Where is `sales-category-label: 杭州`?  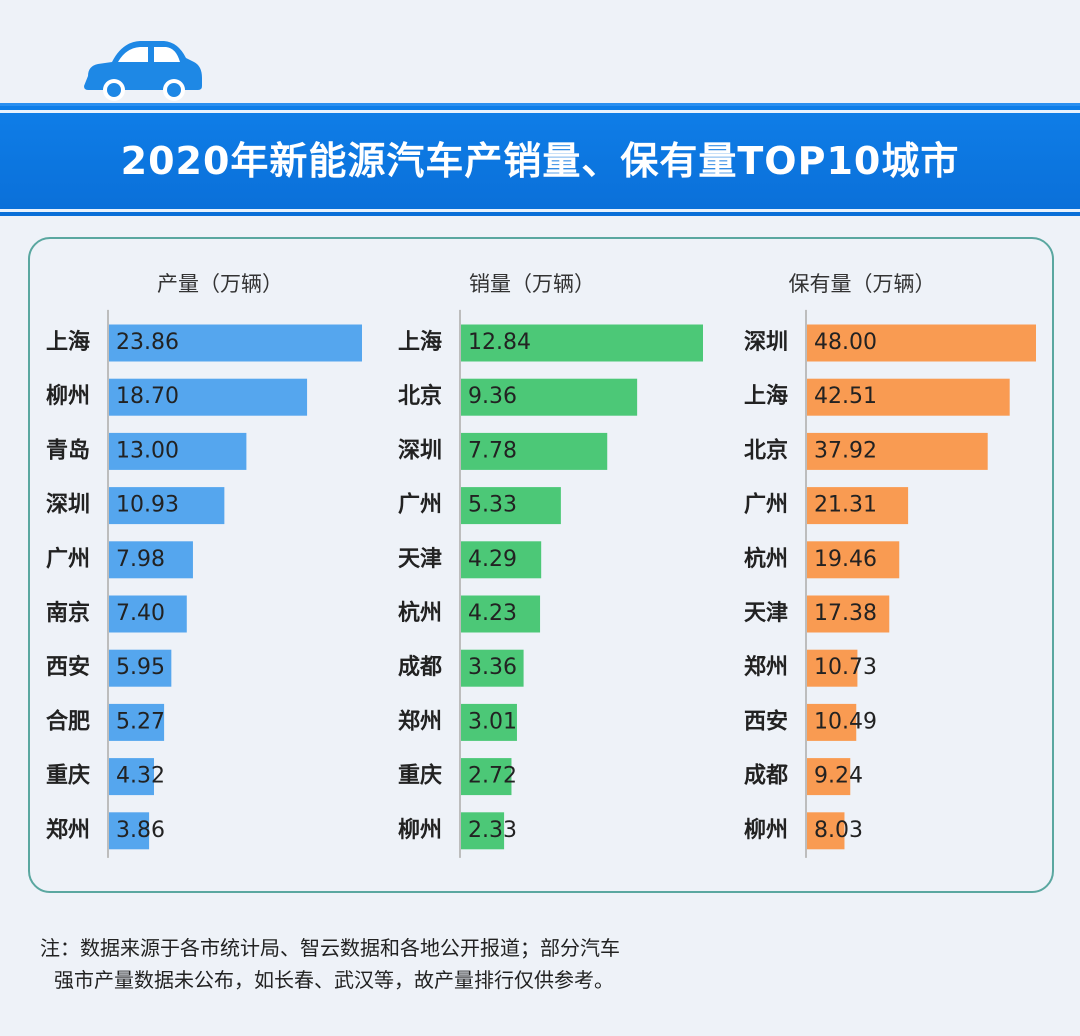 sales-category-label: 杭州 is located at coordinates (420, 613).